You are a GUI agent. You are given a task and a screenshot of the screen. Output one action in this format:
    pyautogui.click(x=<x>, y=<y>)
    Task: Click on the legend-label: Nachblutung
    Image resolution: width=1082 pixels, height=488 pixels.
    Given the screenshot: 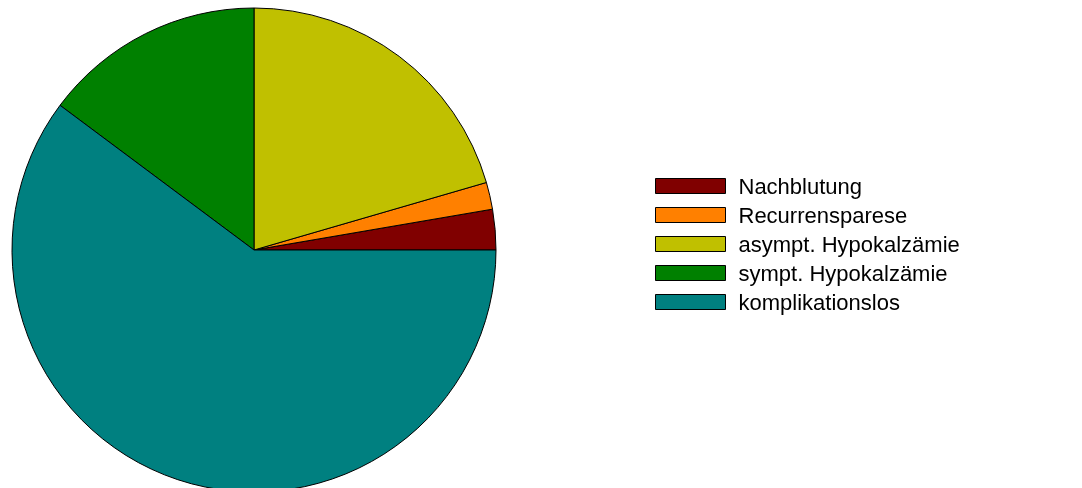 What is the action you would take?
    pyautogui.click(x=800, y=186)
    